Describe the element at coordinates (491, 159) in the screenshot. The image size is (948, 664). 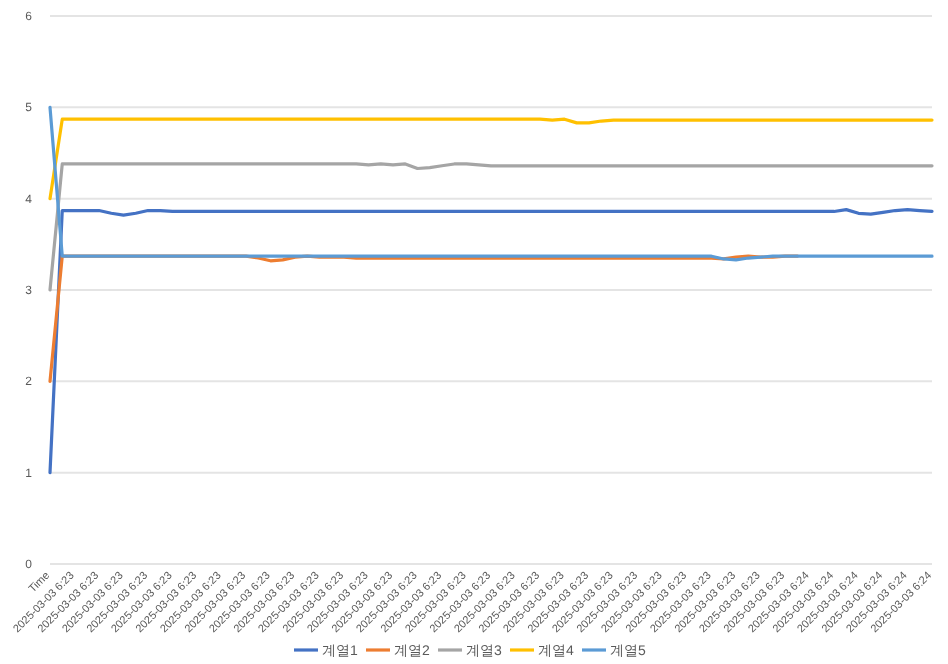
I see `line-series` at that location.